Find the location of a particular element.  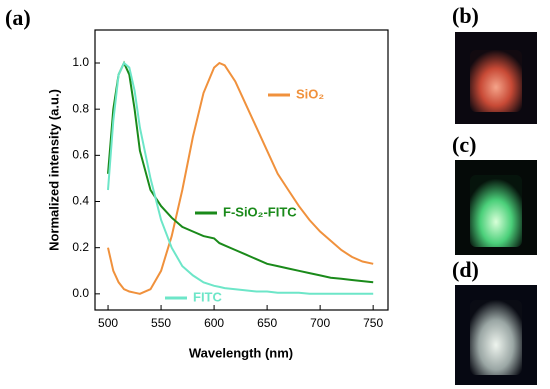

photo-label: (b) is located at coordinates (465, 15).